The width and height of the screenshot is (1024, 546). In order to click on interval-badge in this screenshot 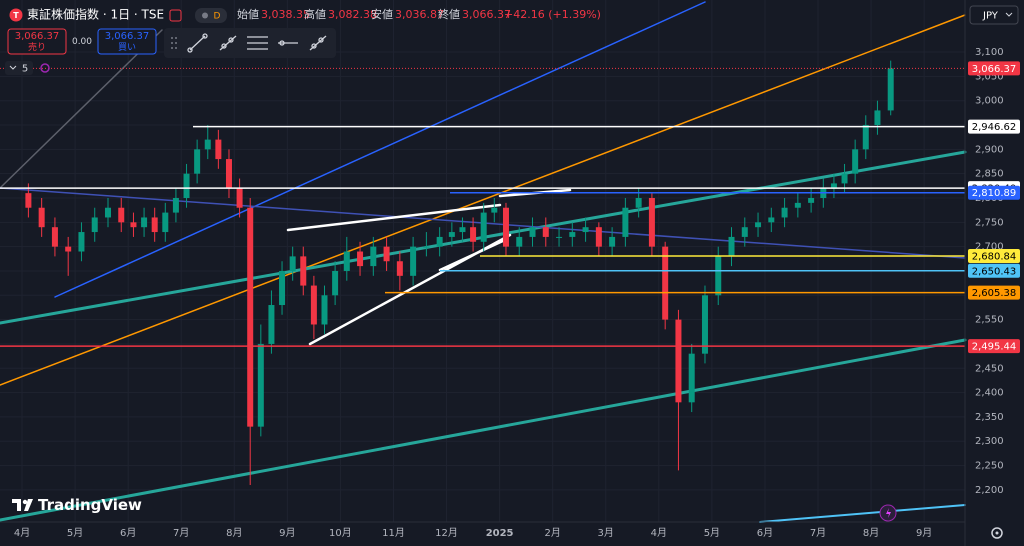, I will do `click(211, 15)`.